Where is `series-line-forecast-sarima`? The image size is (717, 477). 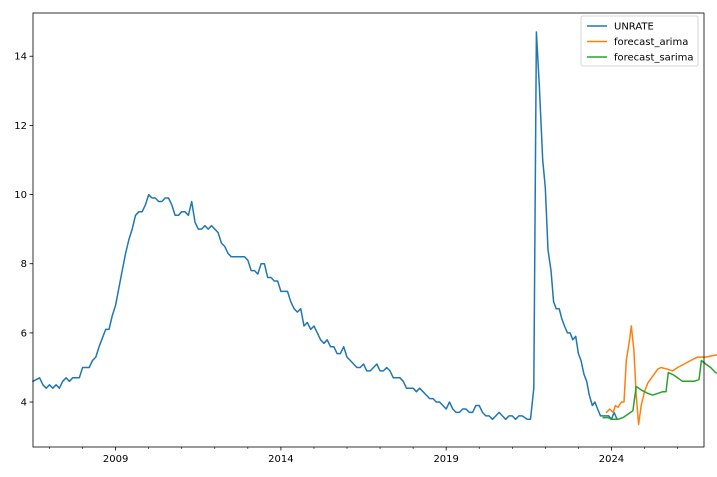
series-line-forecast-sarima is located at coordinates (659, 390).